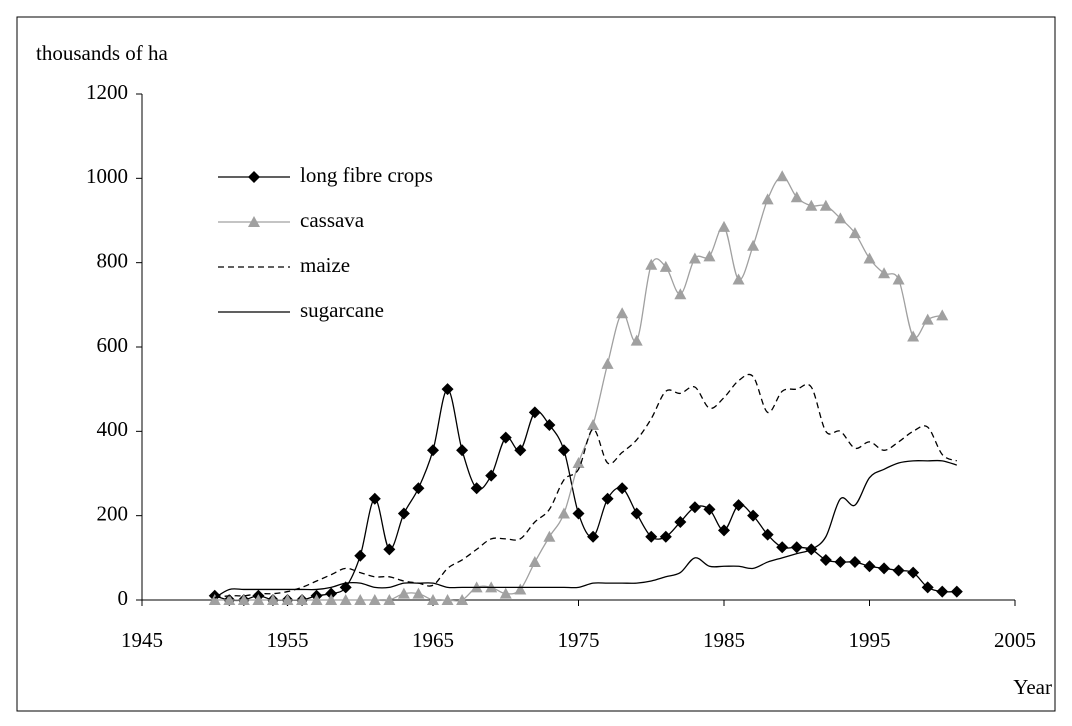 This screenshot has height=726, width=1072. I want to click on y-axis-label: thousands of ha, so click(102, 53).